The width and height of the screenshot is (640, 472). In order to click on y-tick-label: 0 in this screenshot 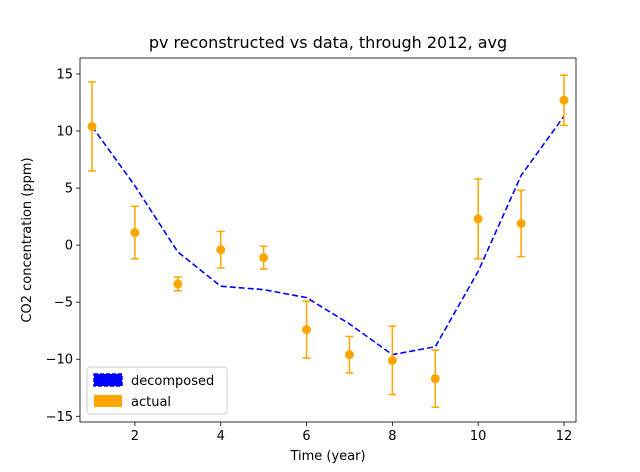, I will do `click(69, 246)`.